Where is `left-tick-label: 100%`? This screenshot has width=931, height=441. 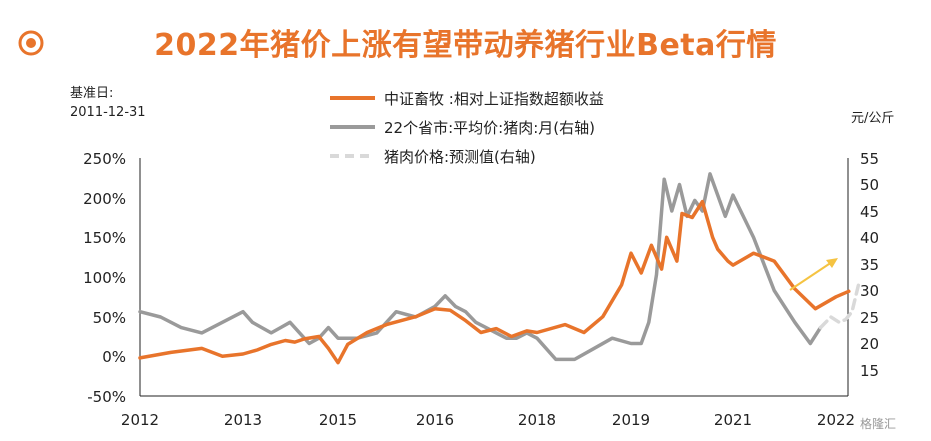
left-tick-label: 100% is located at coordinates (104, 278).